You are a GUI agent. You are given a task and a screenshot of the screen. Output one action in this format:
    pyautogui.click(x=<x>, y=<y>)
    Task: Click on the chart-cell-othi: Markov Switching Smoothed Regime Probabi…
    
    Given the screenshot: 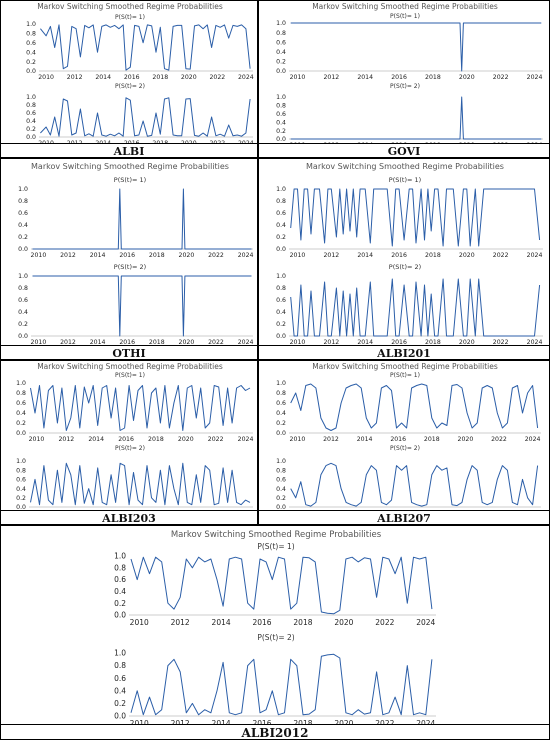 What is the action you would take?
    pyautogui.click(x=129, y=259)
    